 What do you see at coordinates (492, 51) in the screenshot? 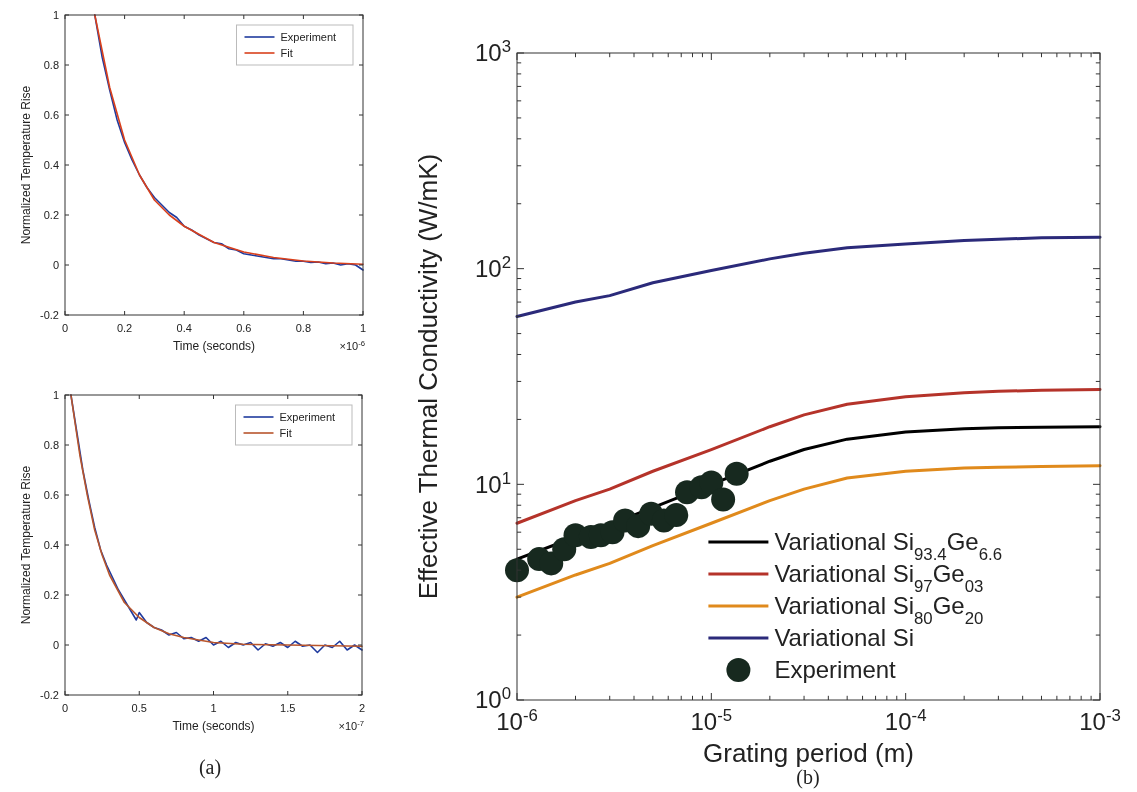
I see `y-tick-label: 10$^{3}$` at bounding box center [492, 51].